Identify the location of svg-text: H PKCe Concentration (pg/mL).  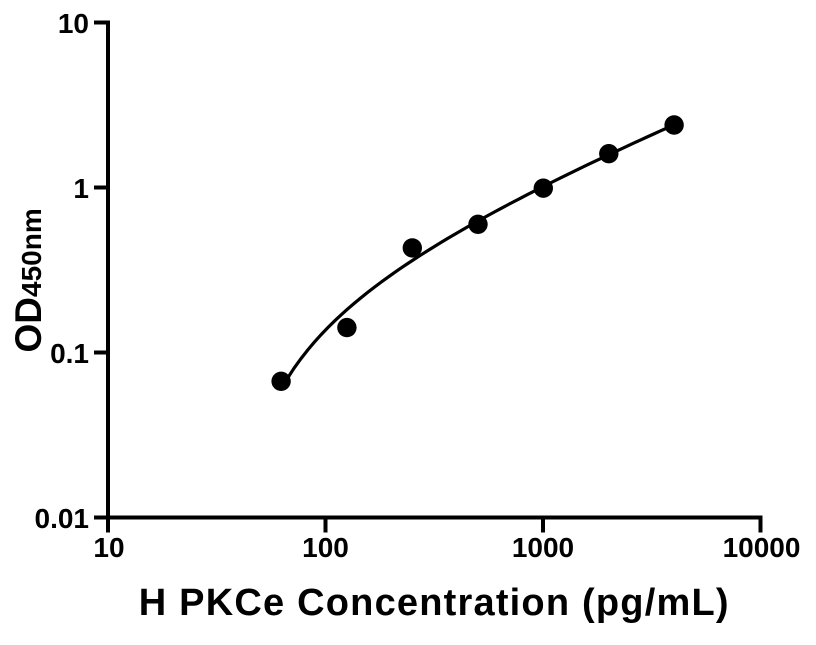
(434, 603).